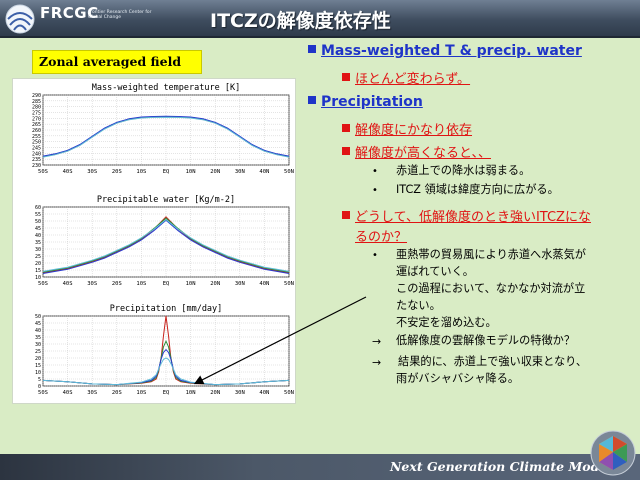 The height and width of the screenshot is (480, 640). What do you see at coordinates (413, 79) in the screenshot?
I see `bullet-text: ほとんど変わらず。` at bounding box center [413, 79].